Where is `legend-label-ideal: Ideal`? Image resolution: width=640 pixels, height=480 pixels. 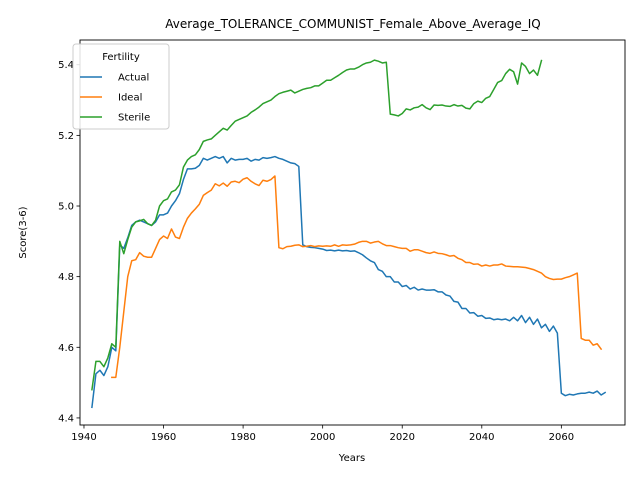 legend-label-ideal: Ideal is located at coordinates (130, 98).